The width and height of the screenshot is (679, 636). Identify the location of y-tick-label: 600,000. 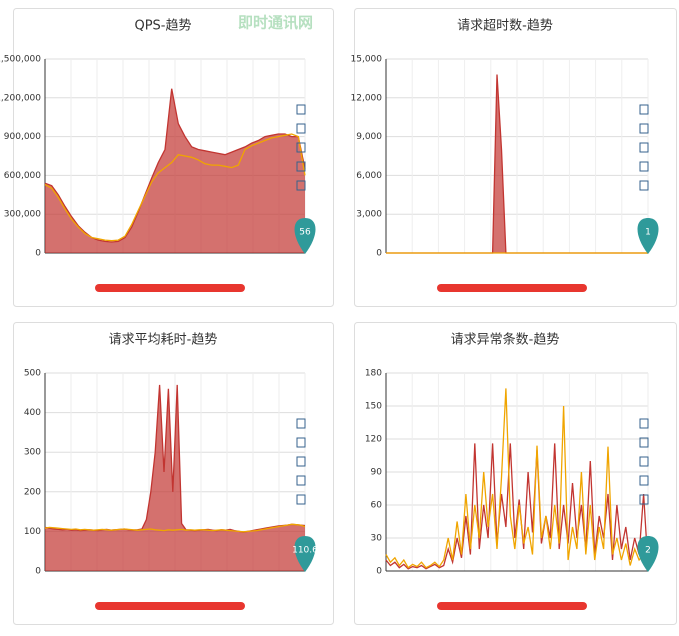
(22, 176).